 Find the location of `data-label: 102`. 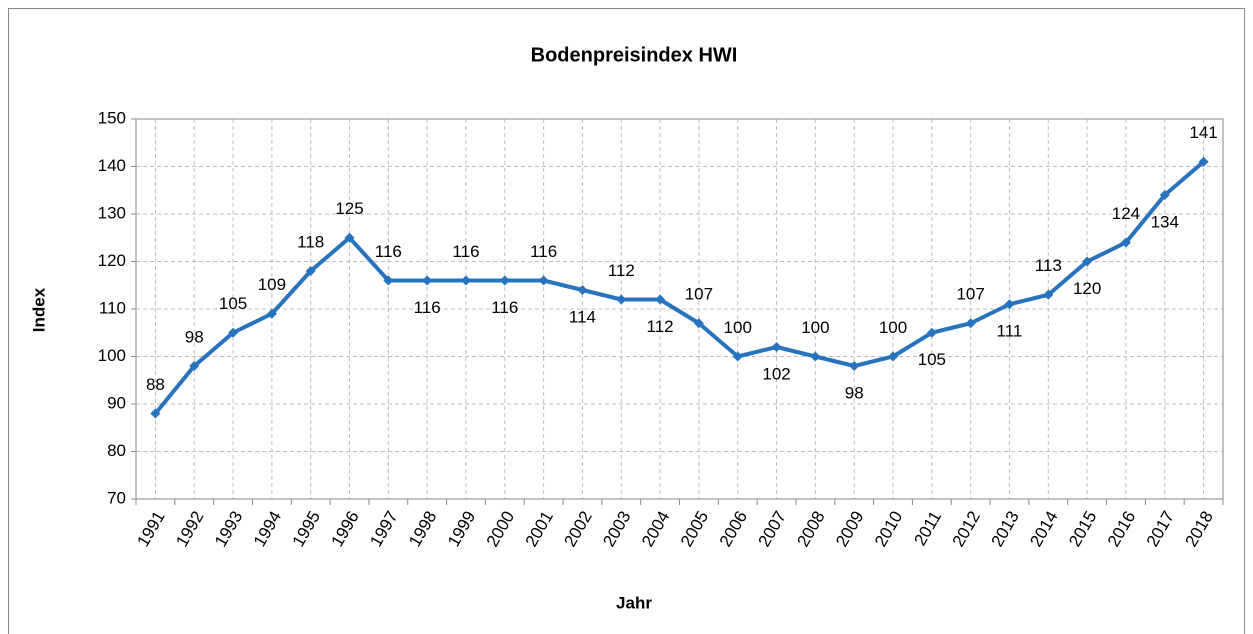

data-label: 102 is located at coordinates (776, 373).